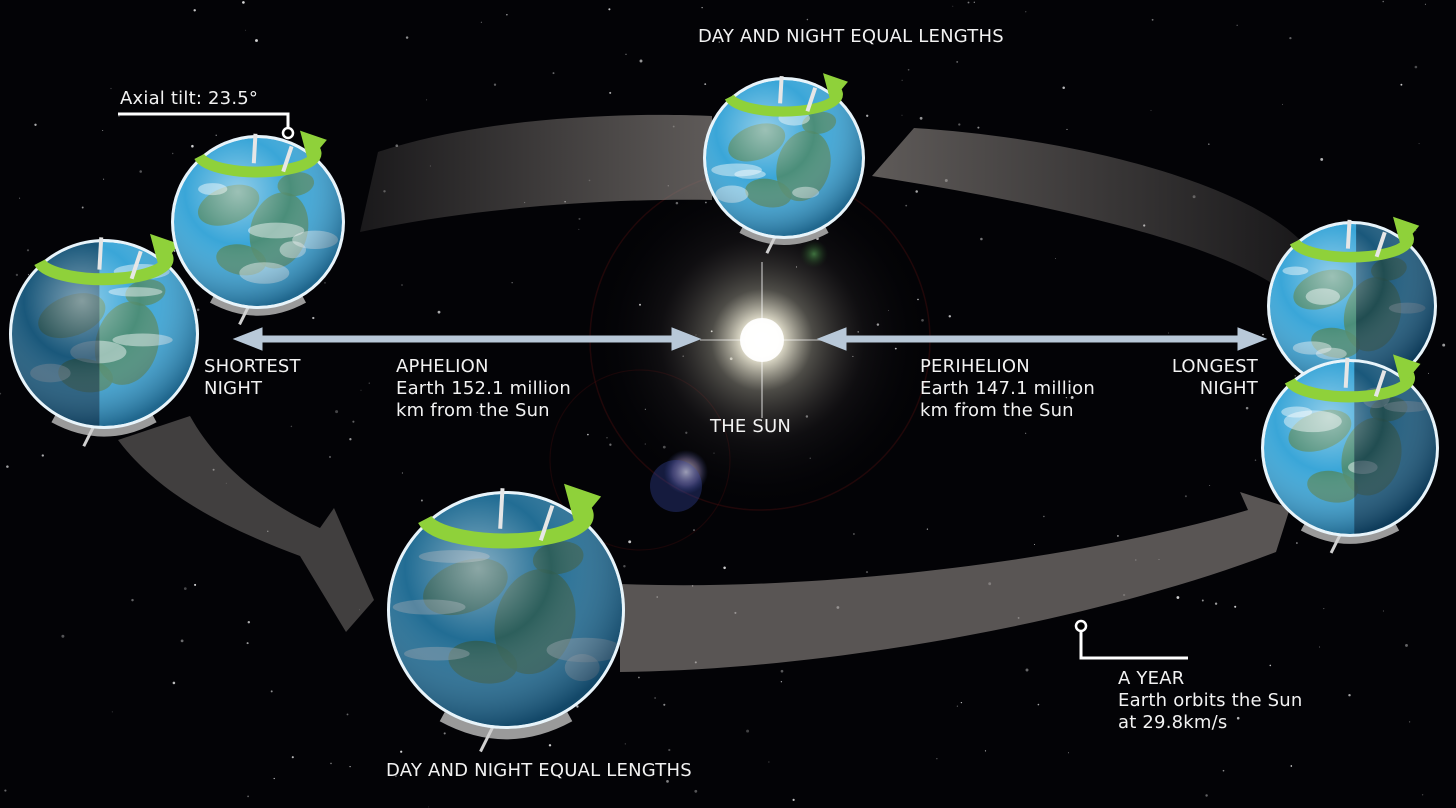  I want to click on globe-axis-top, so click(254, 148).